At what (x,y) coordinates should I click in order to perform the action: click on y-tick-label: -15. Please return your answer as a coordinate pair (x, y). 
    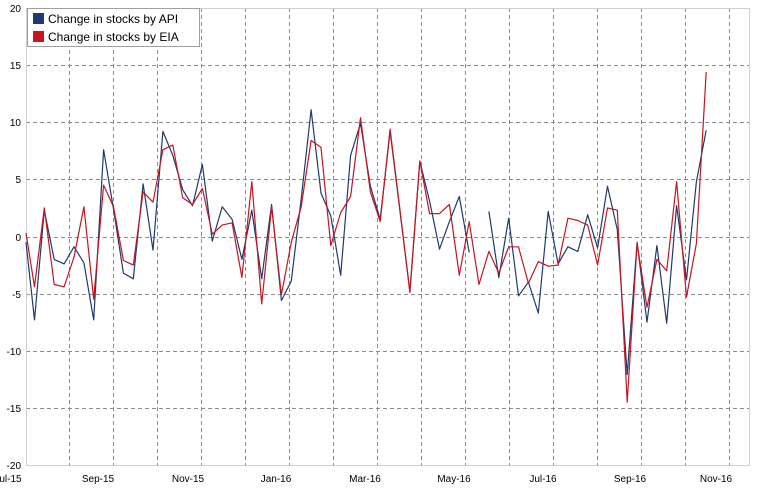
    Looking at the image, I should click on (14, 409).